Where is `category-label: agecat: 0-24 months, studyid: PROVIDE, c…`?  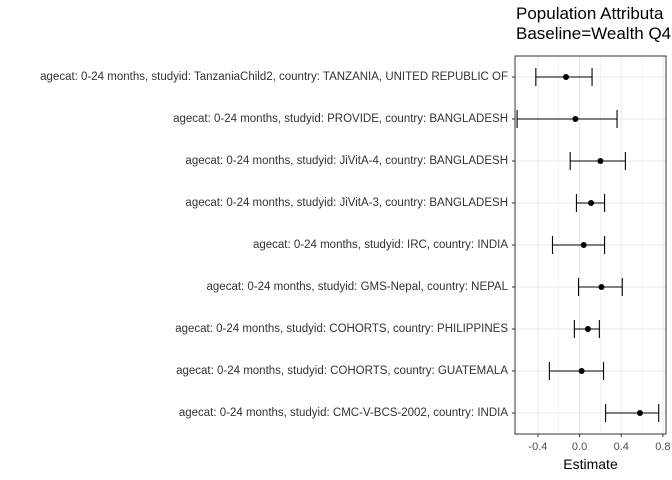 category-label: agecat: 0-24 months, studyid: PROVIDE, c… is located at coordinates (340, 119).